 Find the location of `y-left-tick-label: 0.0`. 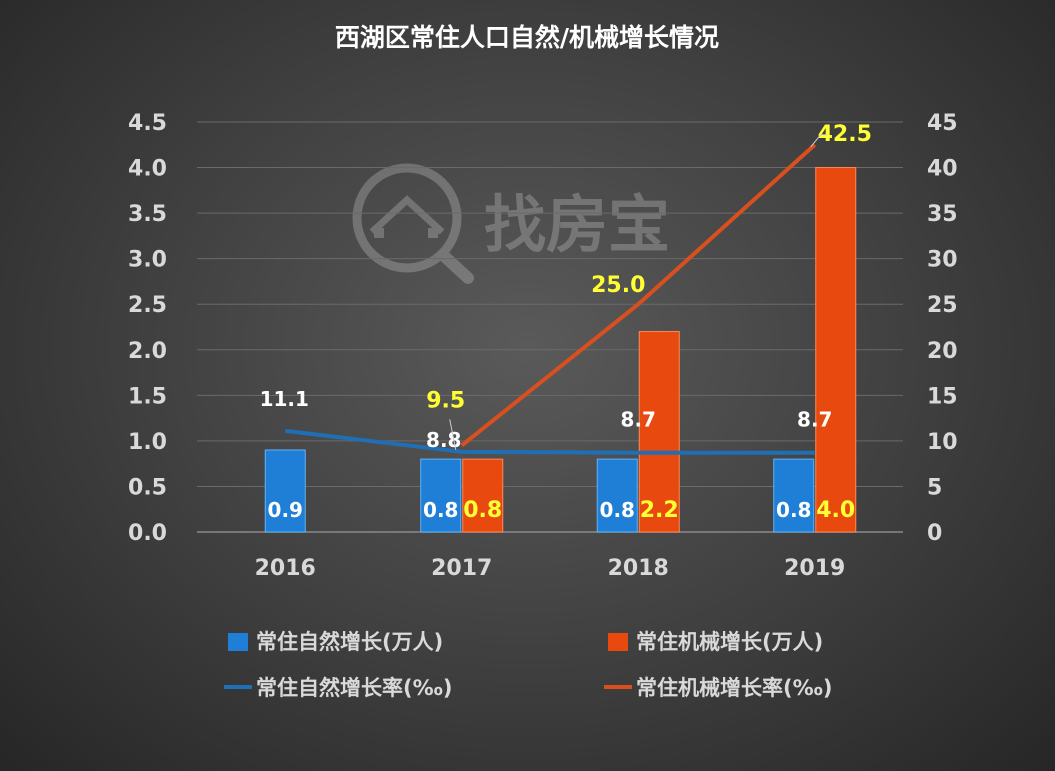

y-left-tick-label: 0.0 is located at coordinates (147, 533).